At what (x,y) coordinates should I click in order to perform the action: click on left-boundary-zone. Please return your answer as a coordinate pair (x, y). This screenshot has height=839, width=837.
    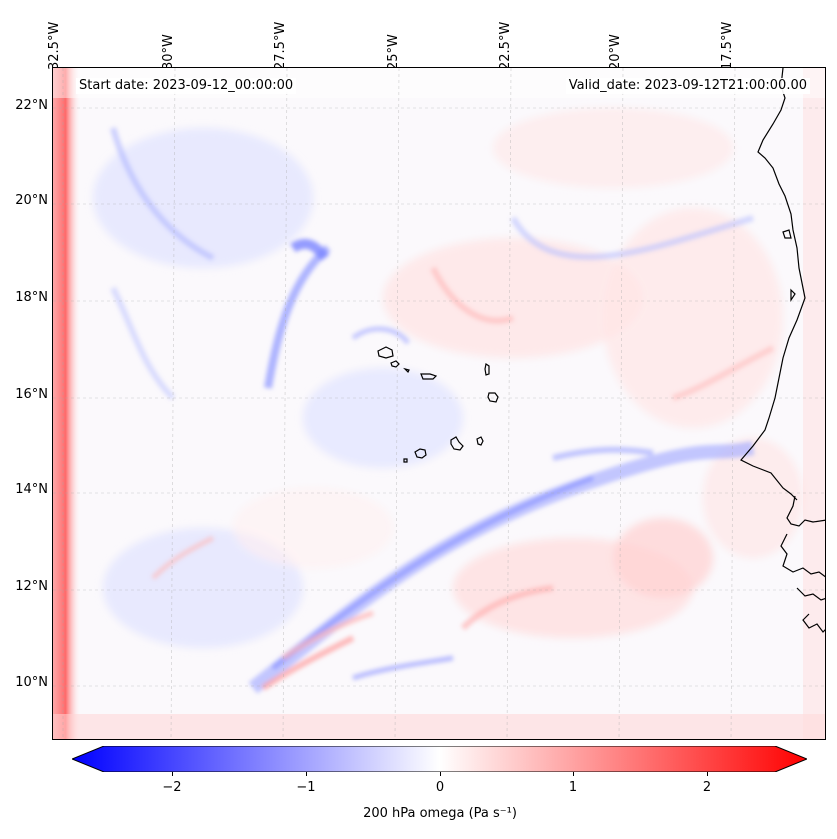
    Looking at the image, I should click on (67, 403).